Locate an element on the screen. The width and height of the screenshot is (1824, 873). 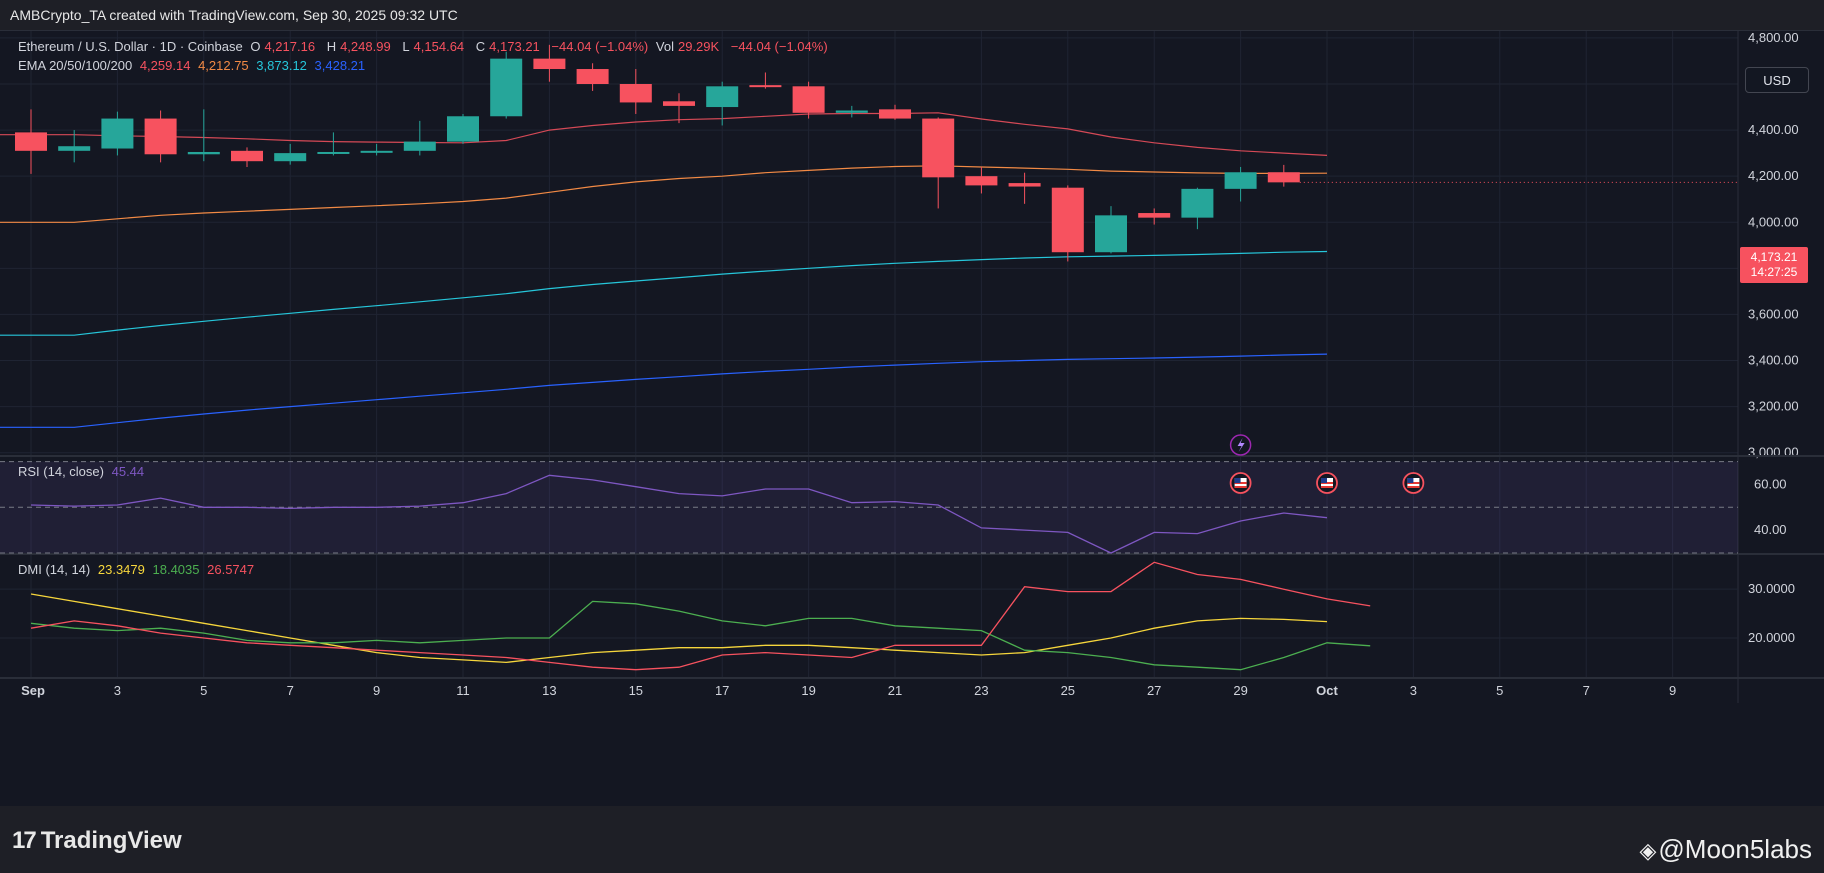
di-plus-line is located at coordinates (700, 635).